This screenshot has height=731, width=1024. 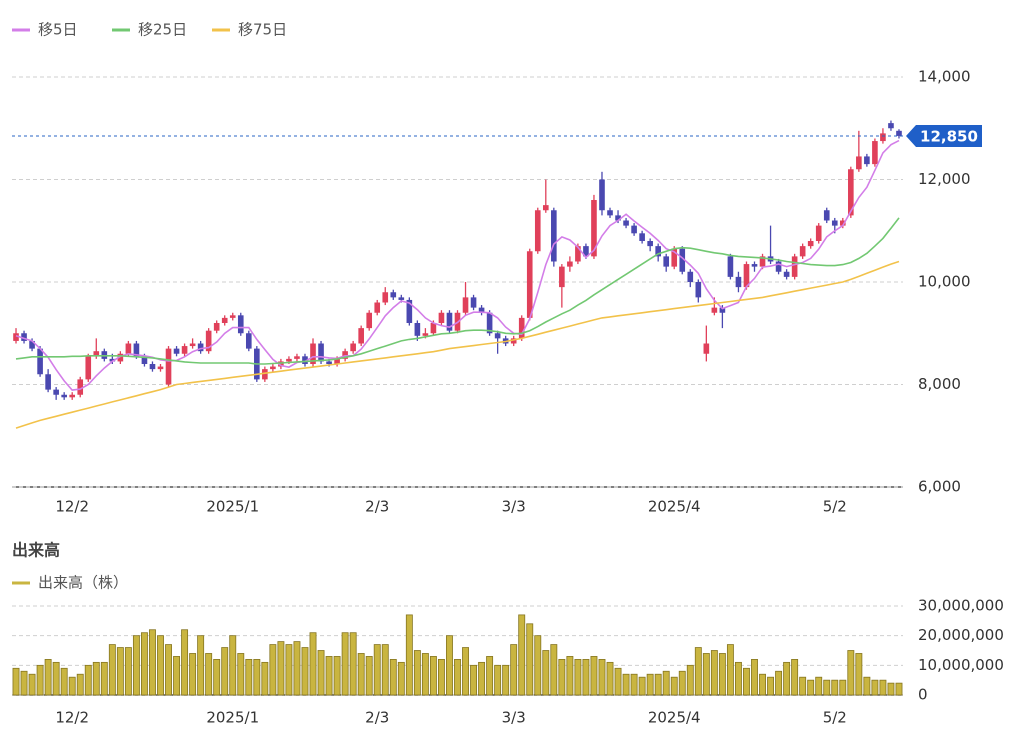 What do you see at coordinates (949, 136) in the screenshot?
I see `current-price-label: 12,850` at bounding box center [949, 136].